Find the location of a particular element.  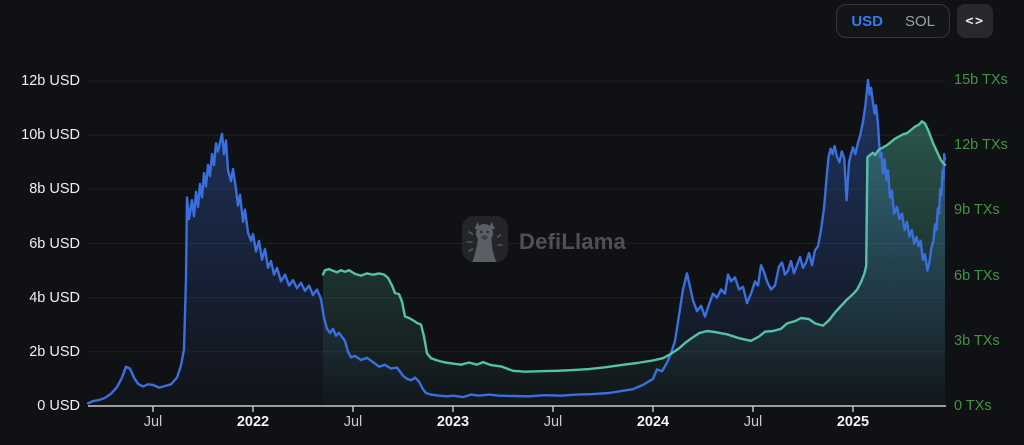

toggle-sol-button: SOL is located at coordinates (920, 21).